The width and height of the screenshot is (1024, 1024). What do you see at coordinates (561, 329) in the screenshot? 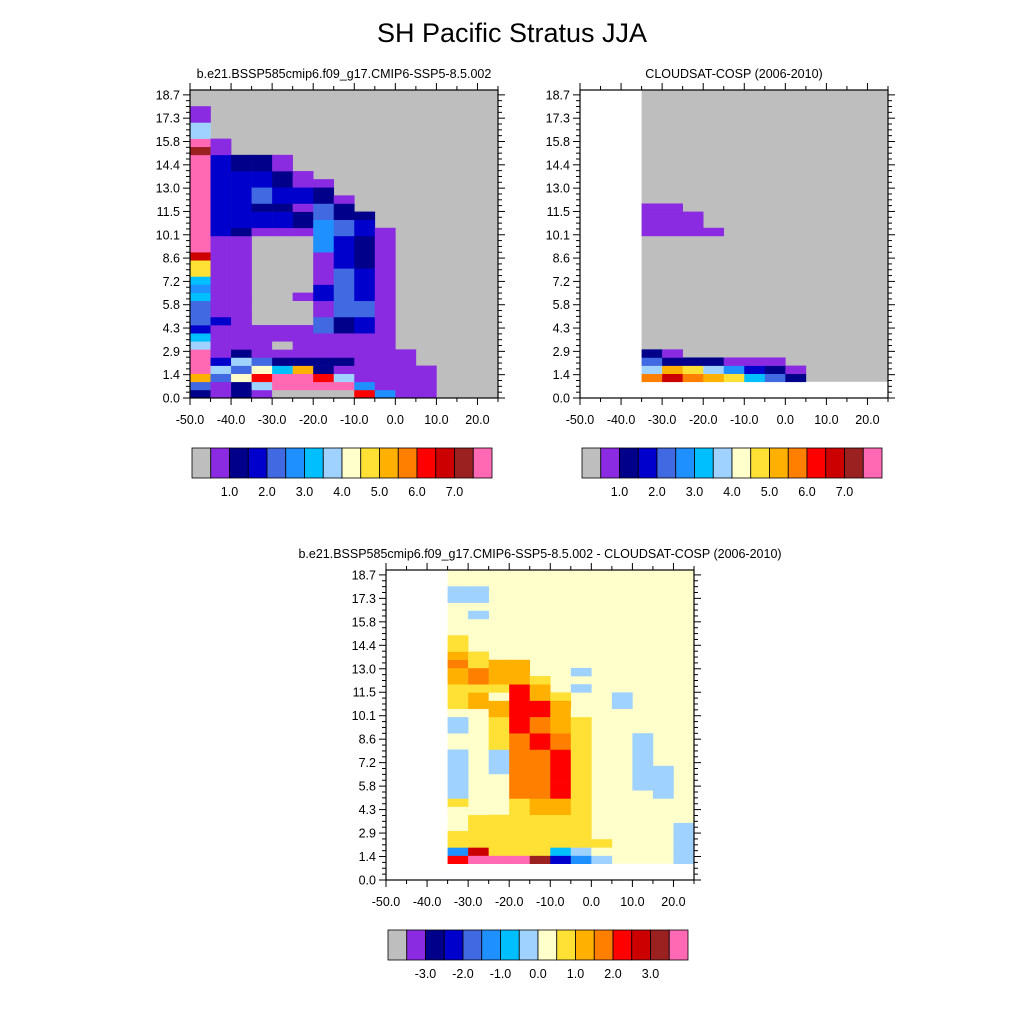
I see `y-tick-label: 4.3` at bounding box center [561, 329].